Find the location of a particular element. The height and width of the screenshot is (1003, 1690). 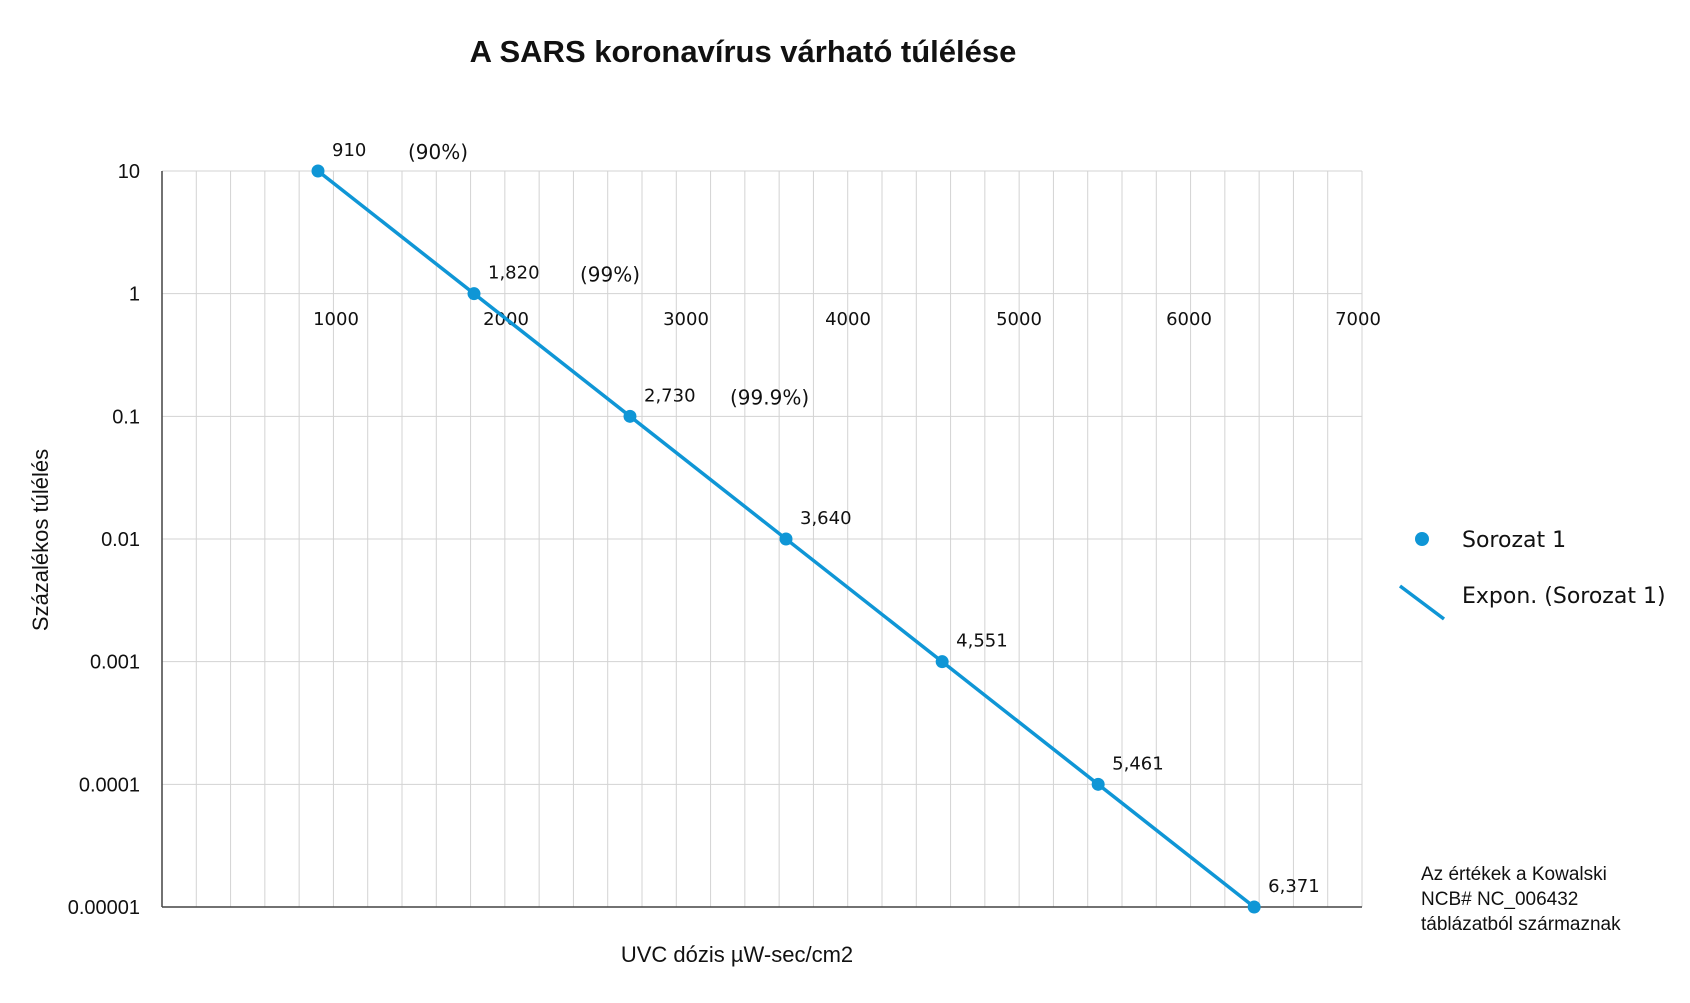

y-tick-label: 0.001 is located at coordinates (115, 663).